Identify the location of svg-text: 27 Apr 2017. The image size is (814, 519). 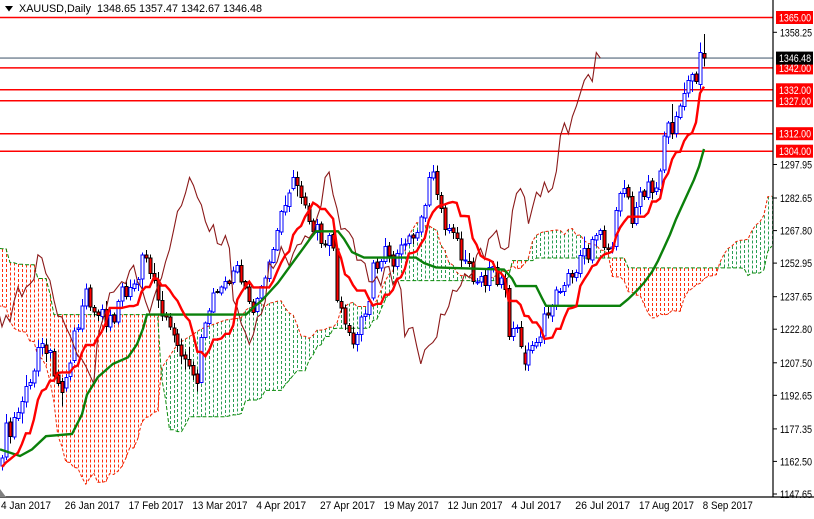
(347, 506).